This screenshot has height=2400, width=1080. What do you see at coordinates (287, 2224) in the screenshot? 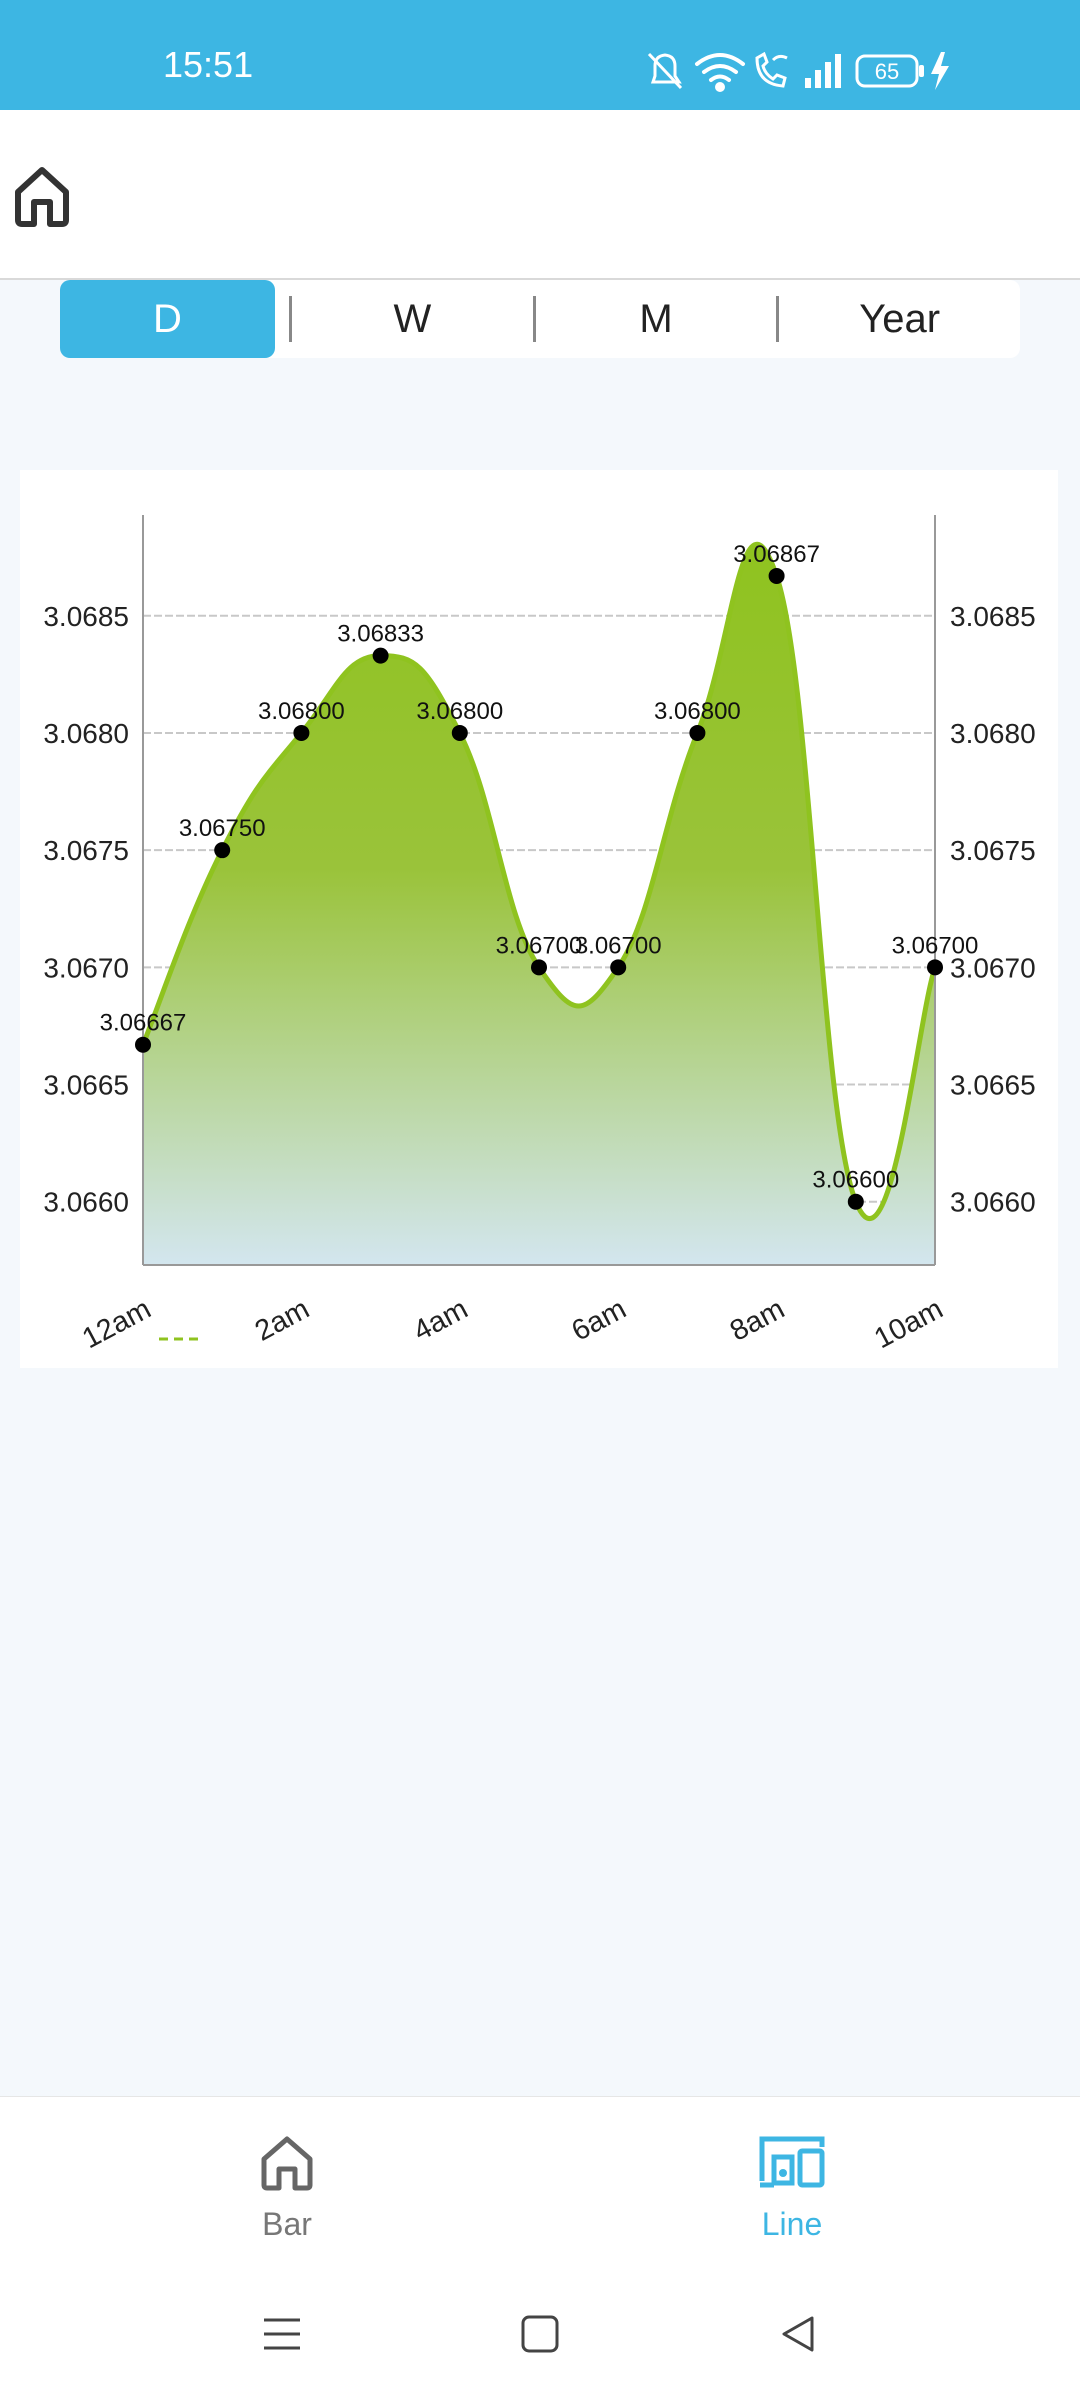
I see `nav-bar-label: Bar` at bounding box center [287, 2224].